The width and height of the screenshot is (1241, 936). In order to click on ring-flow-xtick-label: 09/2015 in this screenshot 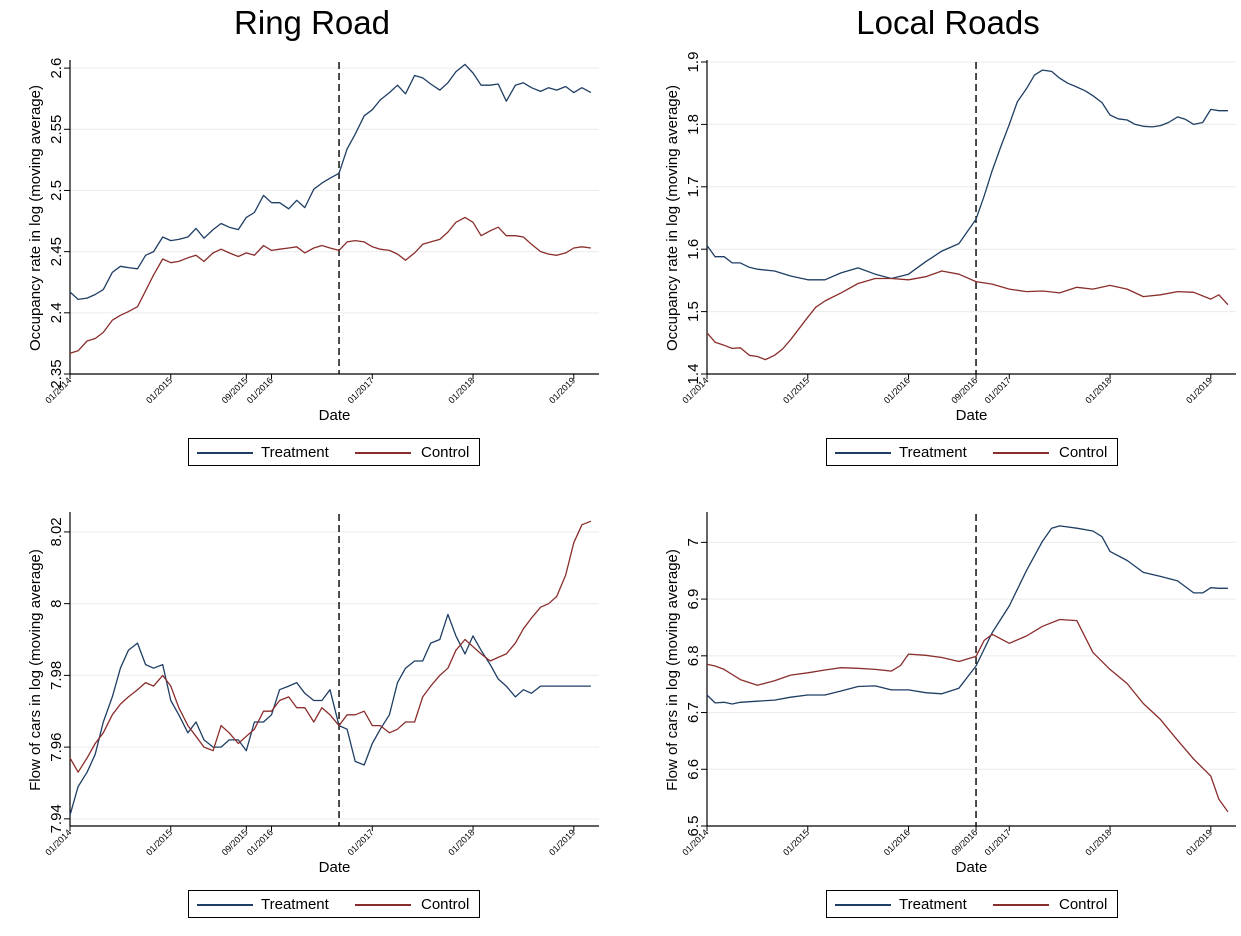, I will do `click(235, 842)`.